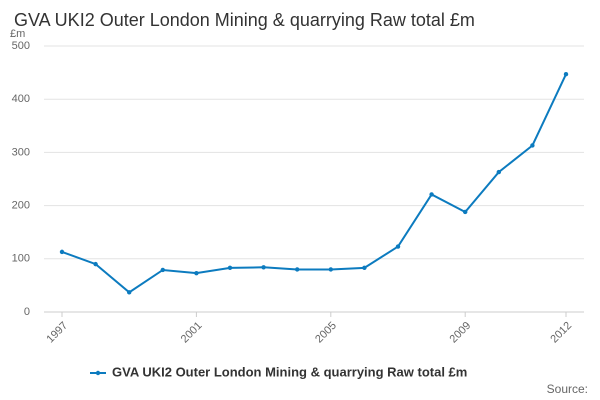 The height and width of the screenshot is (400, 600). Describe the element at coordinates (21, 259) in the screenshot. I see `y-tick-label: 100` at that location.